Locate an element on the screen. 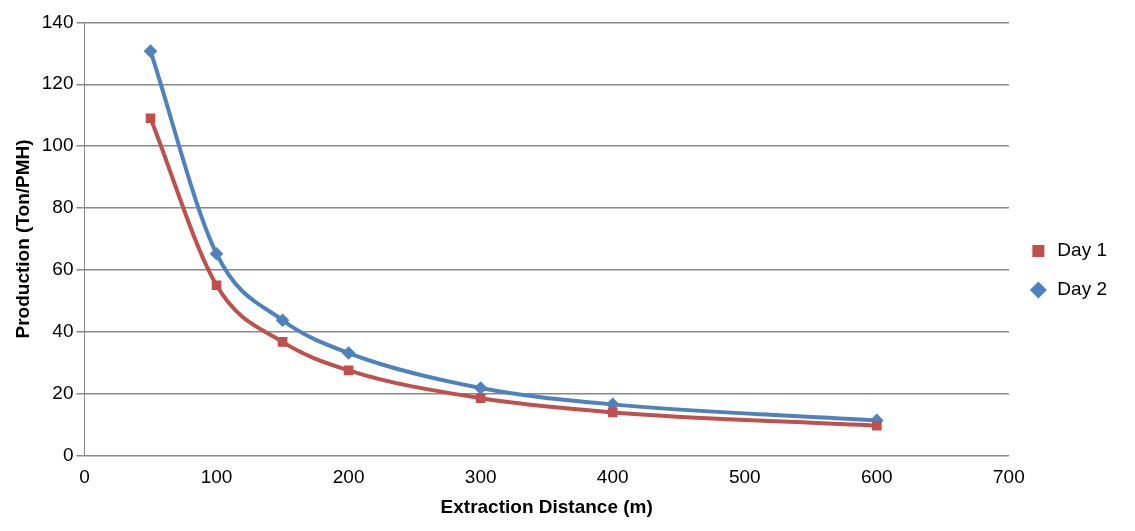  x-axis-title: Extraction Distance (m) is located at coordinates (546, 506).